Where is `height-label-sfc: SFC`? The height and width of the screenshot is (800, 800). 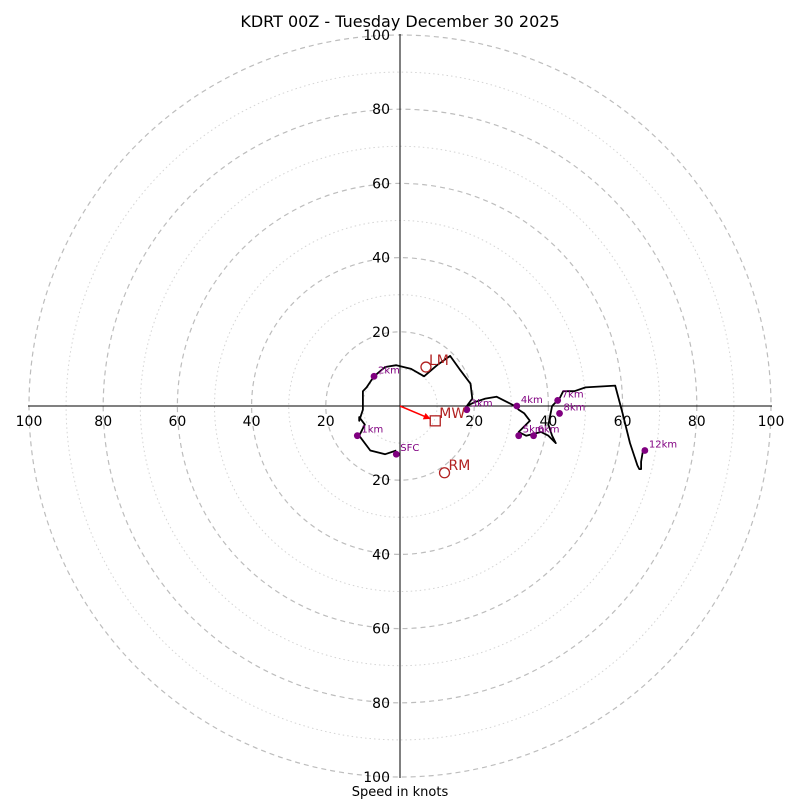
height-label-sfc: SFC is located at coordinates (409, 448).